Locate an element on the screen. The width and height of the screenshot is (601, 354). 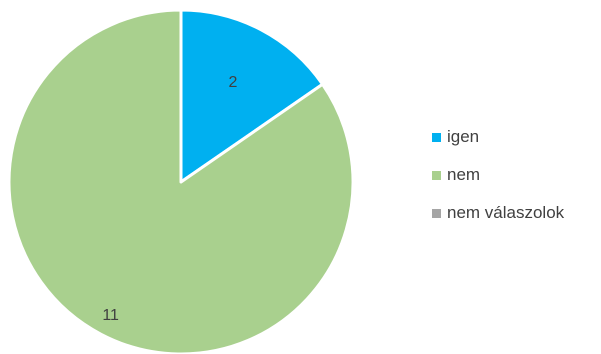
legend-label-igen: igen is located at coordinates (463, 136).